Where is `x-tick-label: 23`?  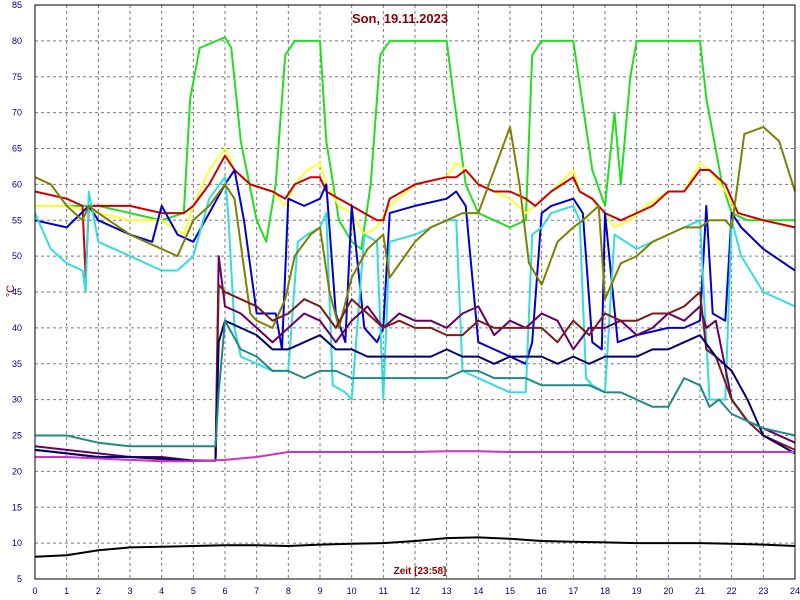 x-tick-label: 23 is located at coordinates (763, 591).